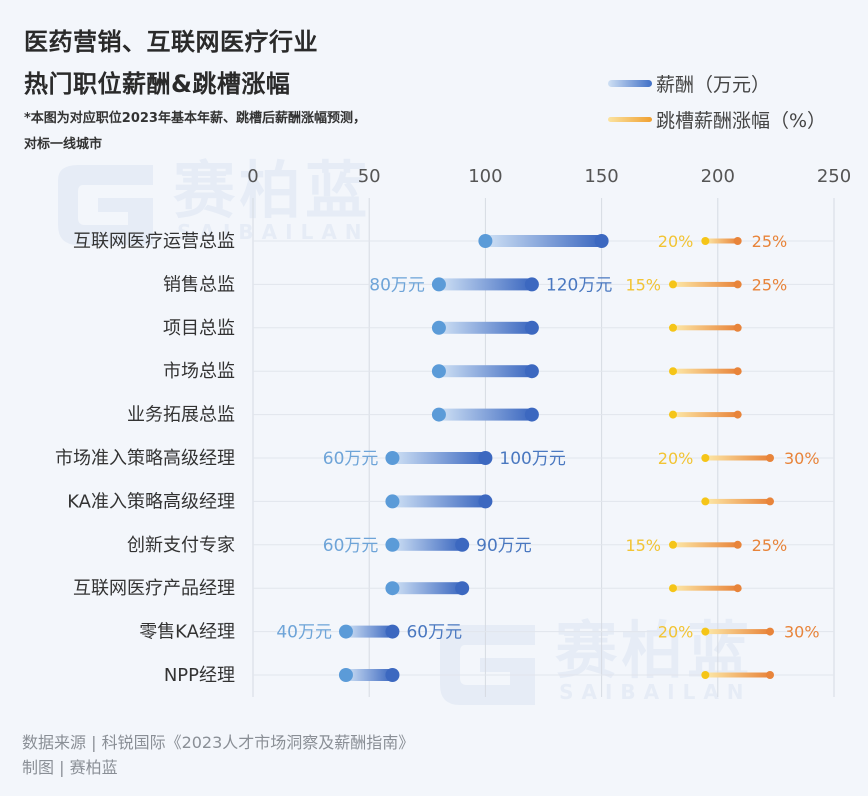  Describe the element at coordinates (369, 176) in the screenshot. I see `x-tick-label: 50` at that location.